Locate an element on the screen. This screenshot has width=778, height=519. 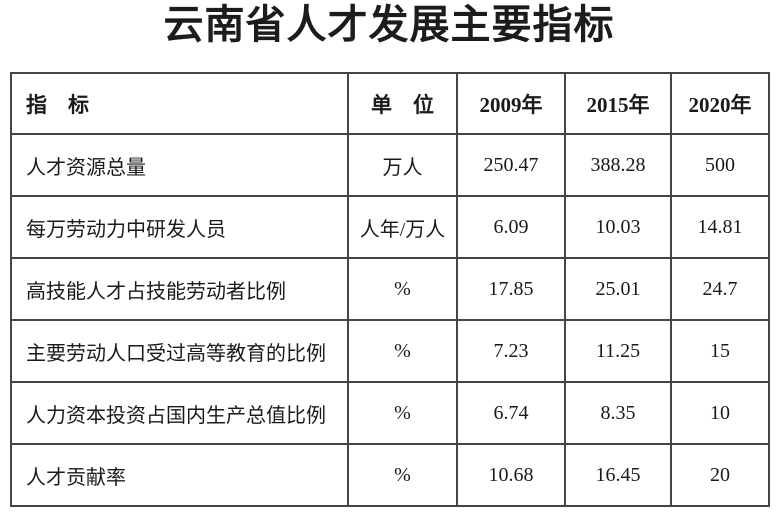
value-2020-cell: 20 is located at coordinates (720, 475).